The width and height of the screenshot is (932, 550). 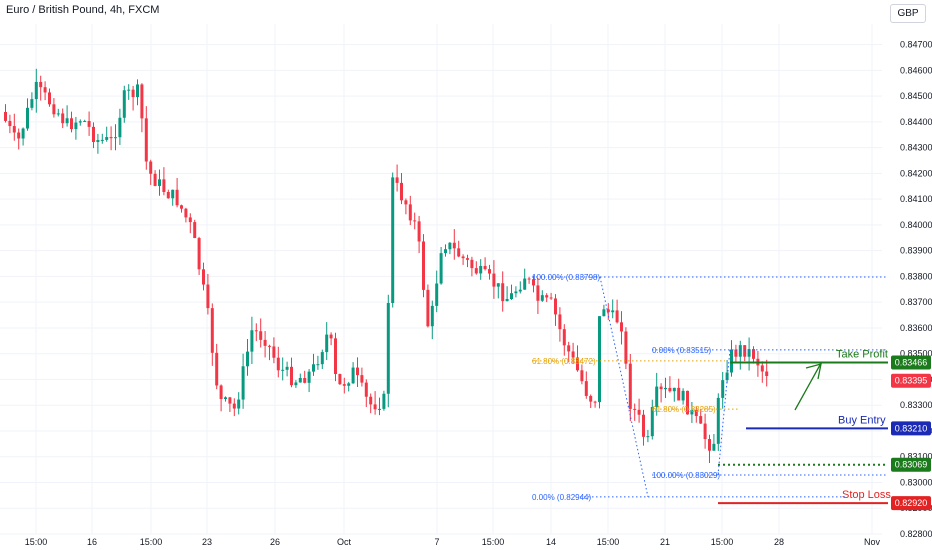 I want to click on fib-trend-line, so click(x=724, y=412).